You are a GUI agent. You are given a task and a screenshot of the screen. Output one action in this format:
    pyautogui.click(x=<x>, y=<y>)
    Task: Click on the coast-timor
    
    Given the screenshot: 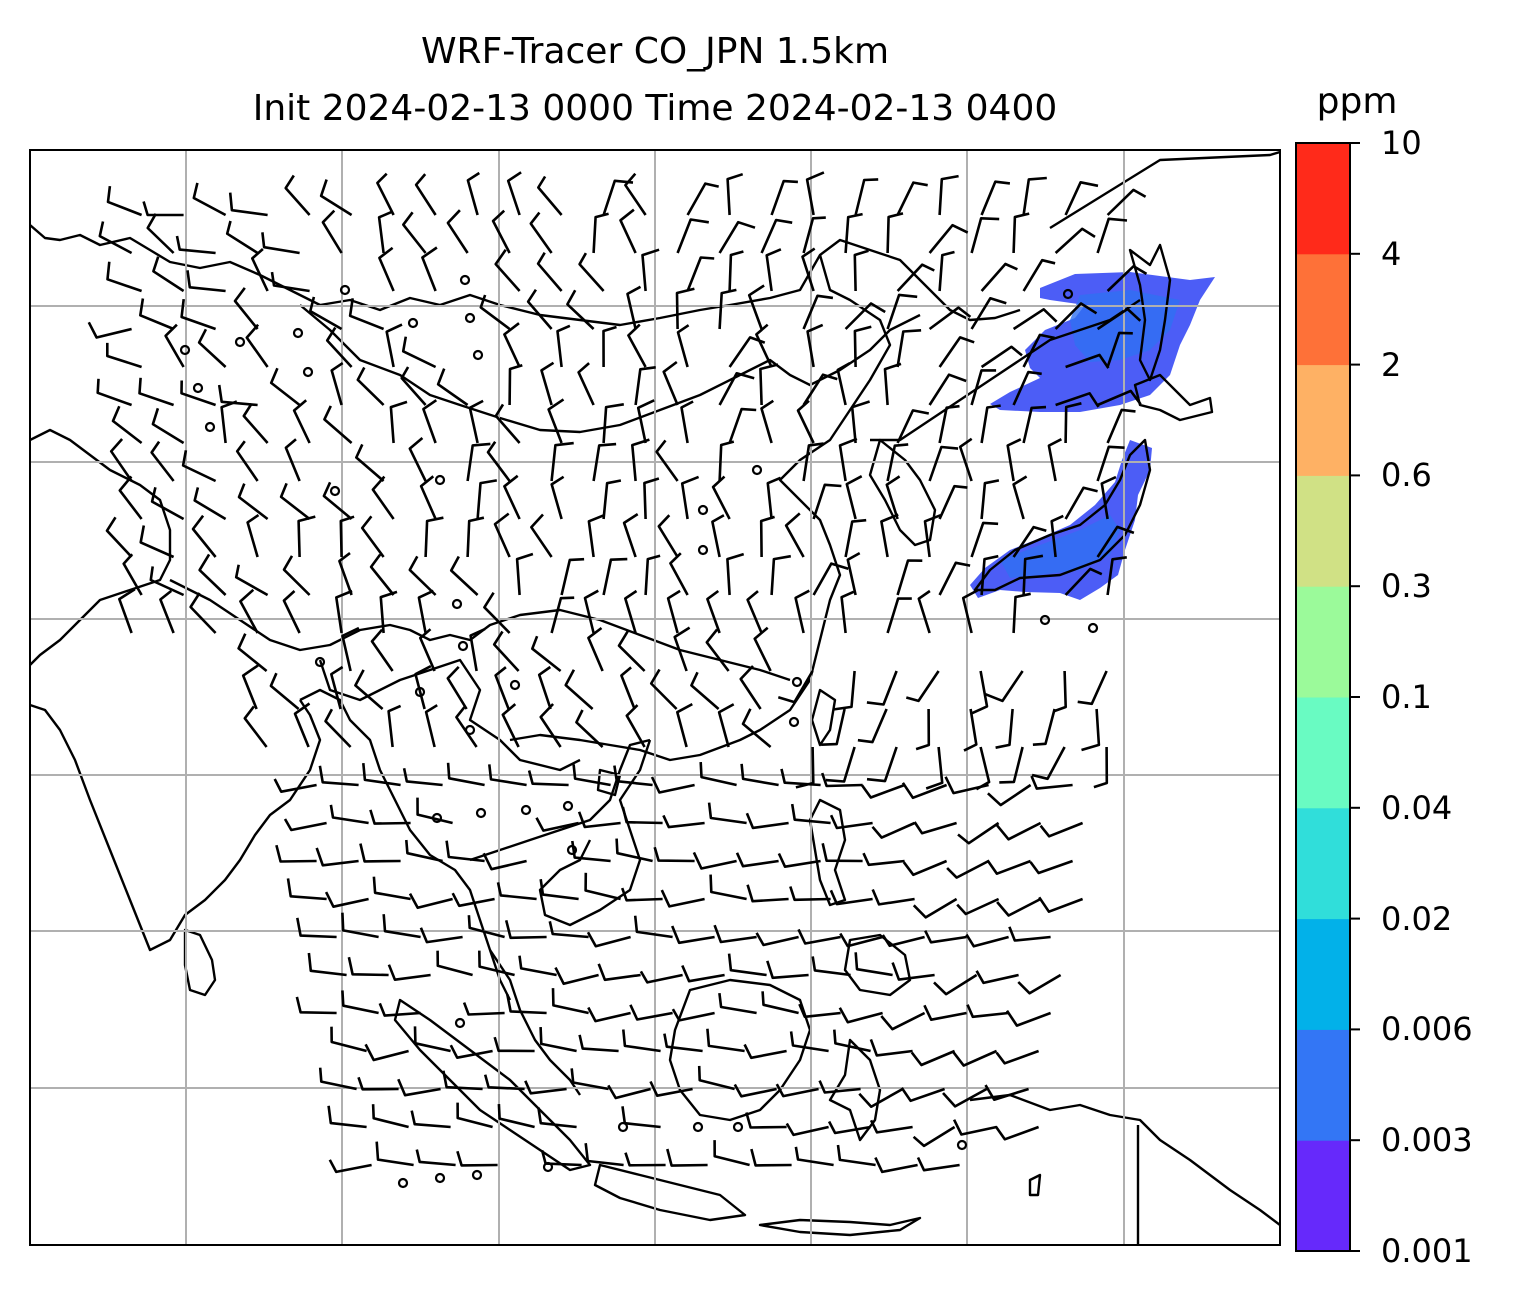 What is the action you would take?
    pyautogui.click(x=1035, y=1185)
    